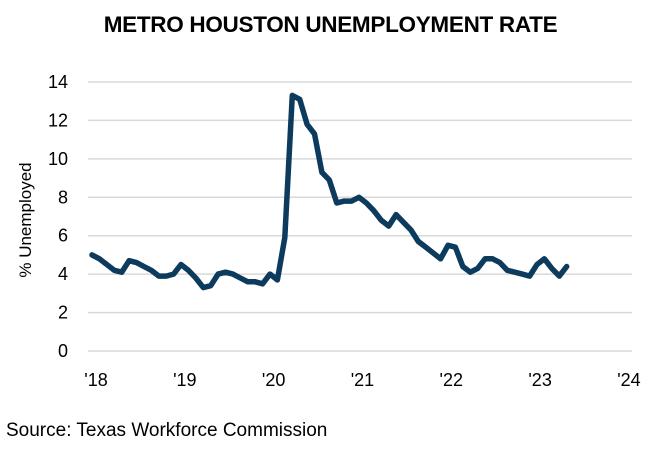 Image resolution: width=661 pixels, height=450 pixels. Describe the element at coordinates (628, 380) in the screenshot. I see `x-tick-label: '24` at that location.